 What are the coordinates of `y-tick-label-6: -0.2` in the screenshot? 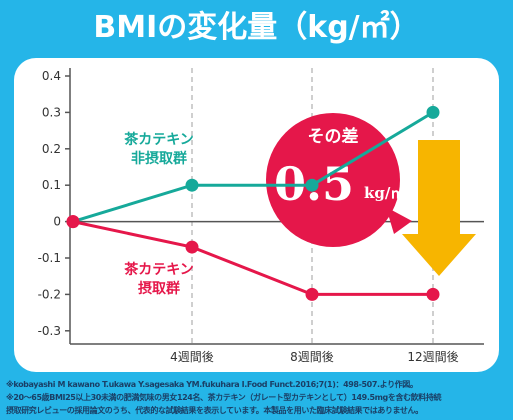 It's located at (49, 294).